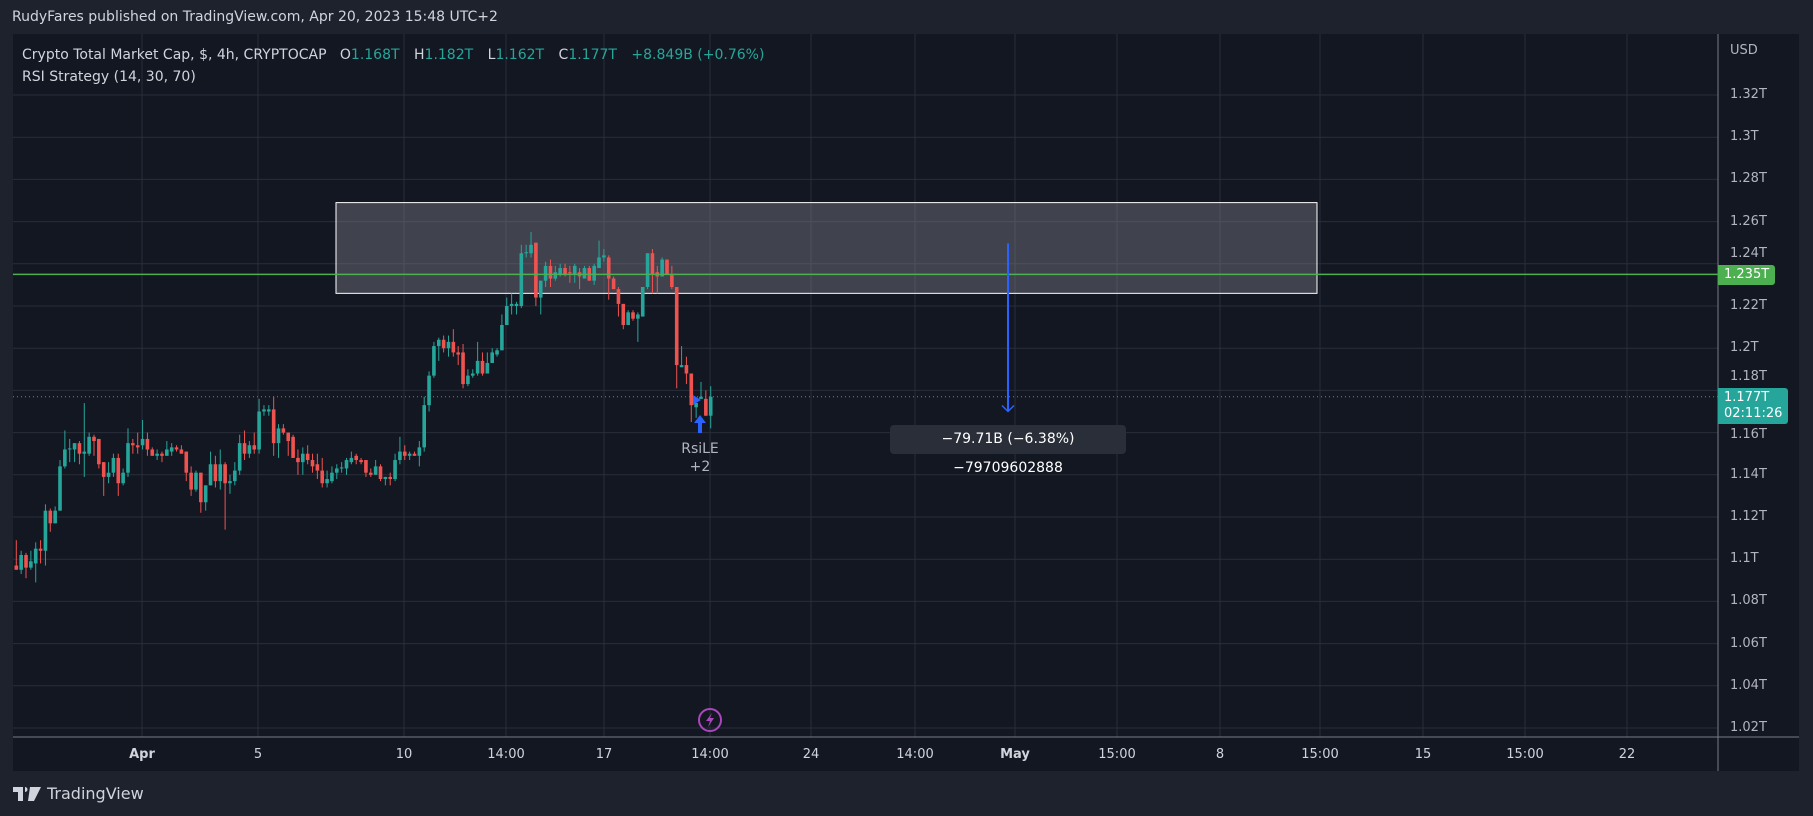  What do you see at coordinates (78, 793) in the screenshot?
I see `tradingview-logo: TradingView` at bounding box center [78, 793].